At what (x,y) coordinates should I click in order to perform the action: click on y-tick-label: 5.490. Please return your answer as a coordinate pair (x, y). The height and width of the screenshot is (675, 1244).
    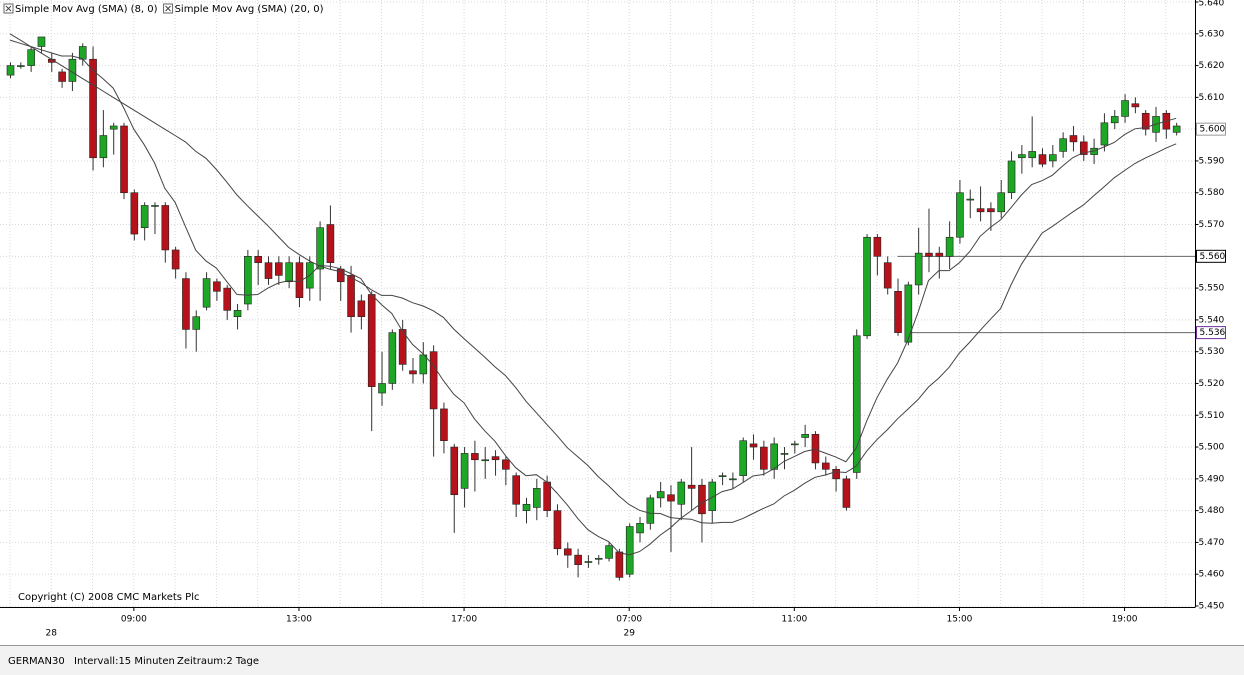
    Looking at the image, I should click on (1212, 479).